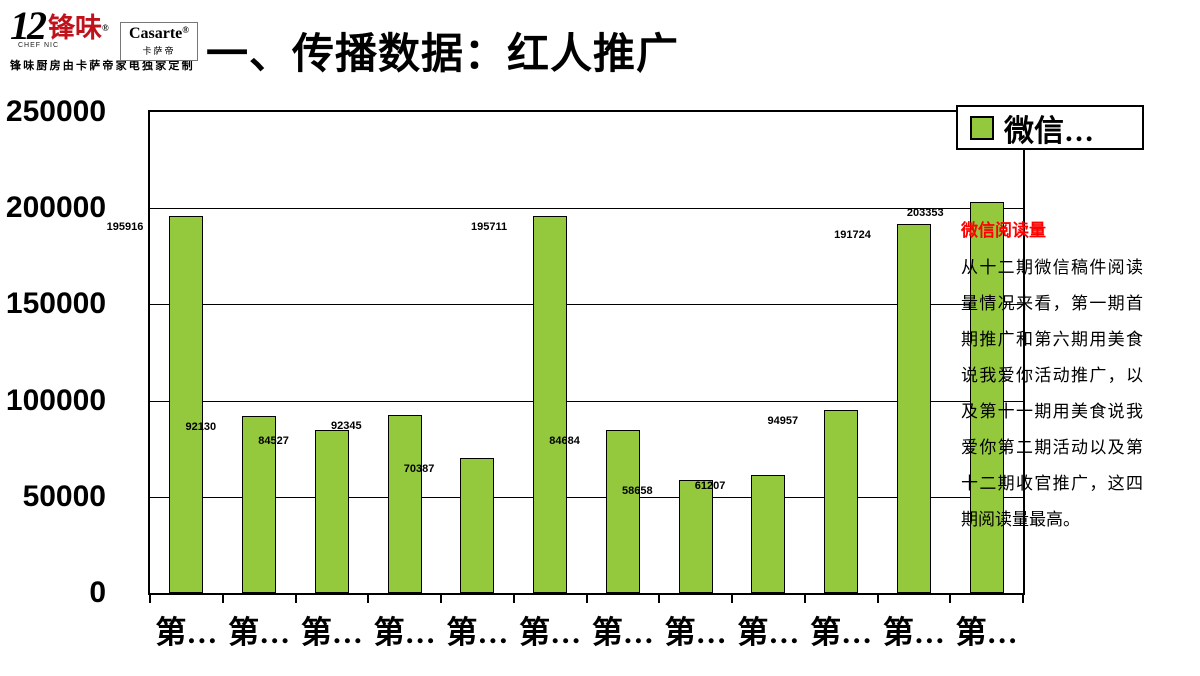 This screenshot has height=676, width=1200. Describe the element at coordinates (28, 25) in the screenshot. I see `logo-number: 12` at that location.